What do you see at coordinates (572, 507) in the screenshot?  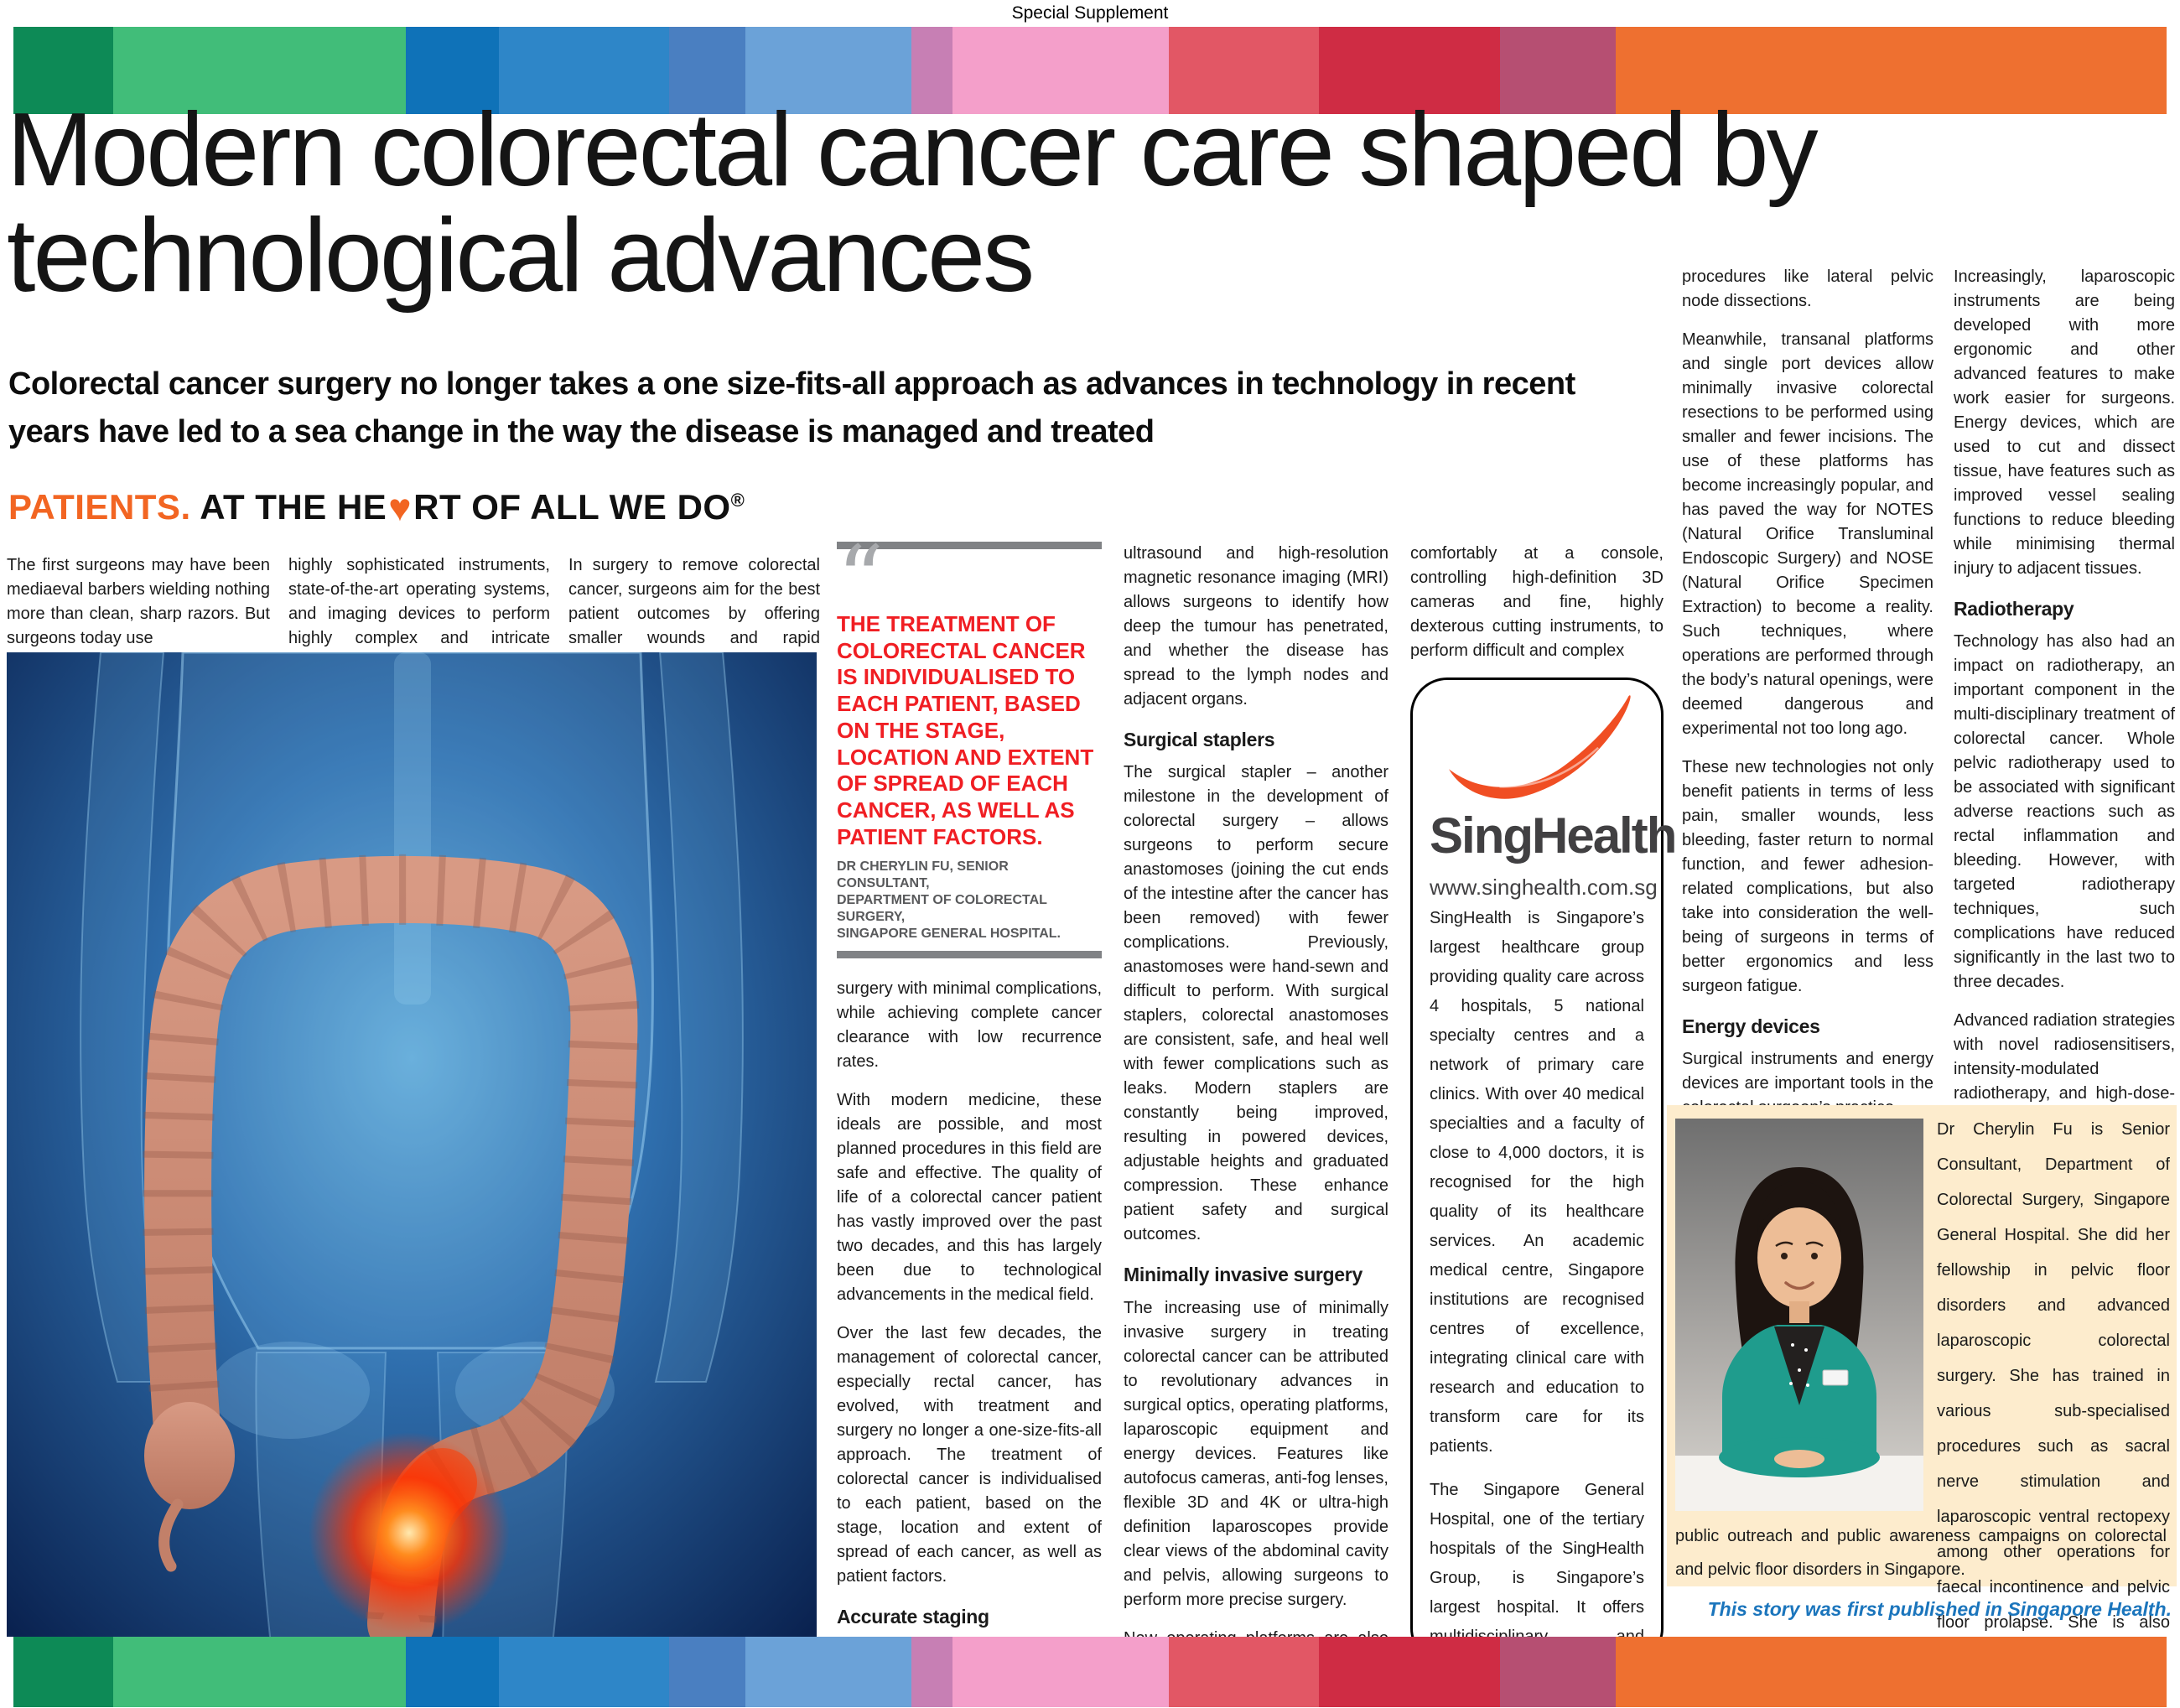 I see `tagline-post-heart: RT OF ALL WE DO` at bounding box center [572, 507].